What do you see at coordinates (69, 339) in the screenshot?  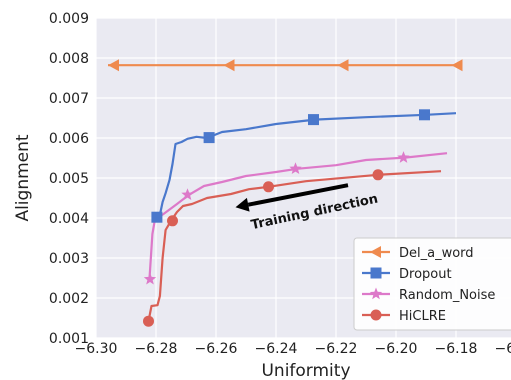 I see `y-tick-label: 0.001` at bounding box center [69, 339].